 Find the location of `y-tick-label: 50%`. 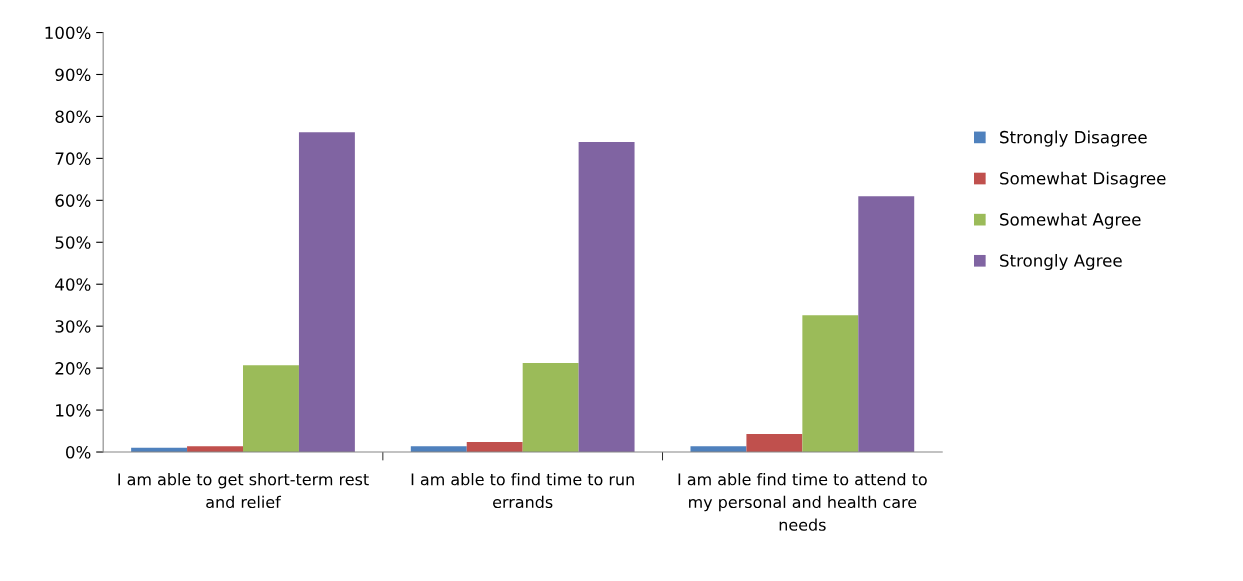

y-tick-label: 50% is located at coordinates (73, 242).